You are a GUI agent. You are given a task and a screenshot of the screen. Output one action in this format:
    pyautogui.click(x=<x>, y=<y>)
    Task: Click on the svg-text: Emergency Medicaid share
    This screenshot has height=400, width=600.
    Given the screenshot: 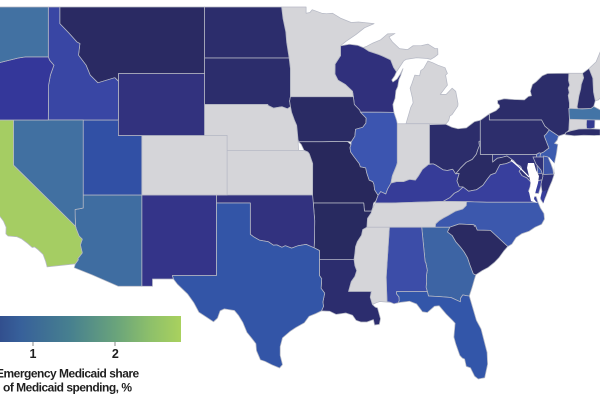 What is the action you would take?
    pyautogui.click(x=70, y=374)
    